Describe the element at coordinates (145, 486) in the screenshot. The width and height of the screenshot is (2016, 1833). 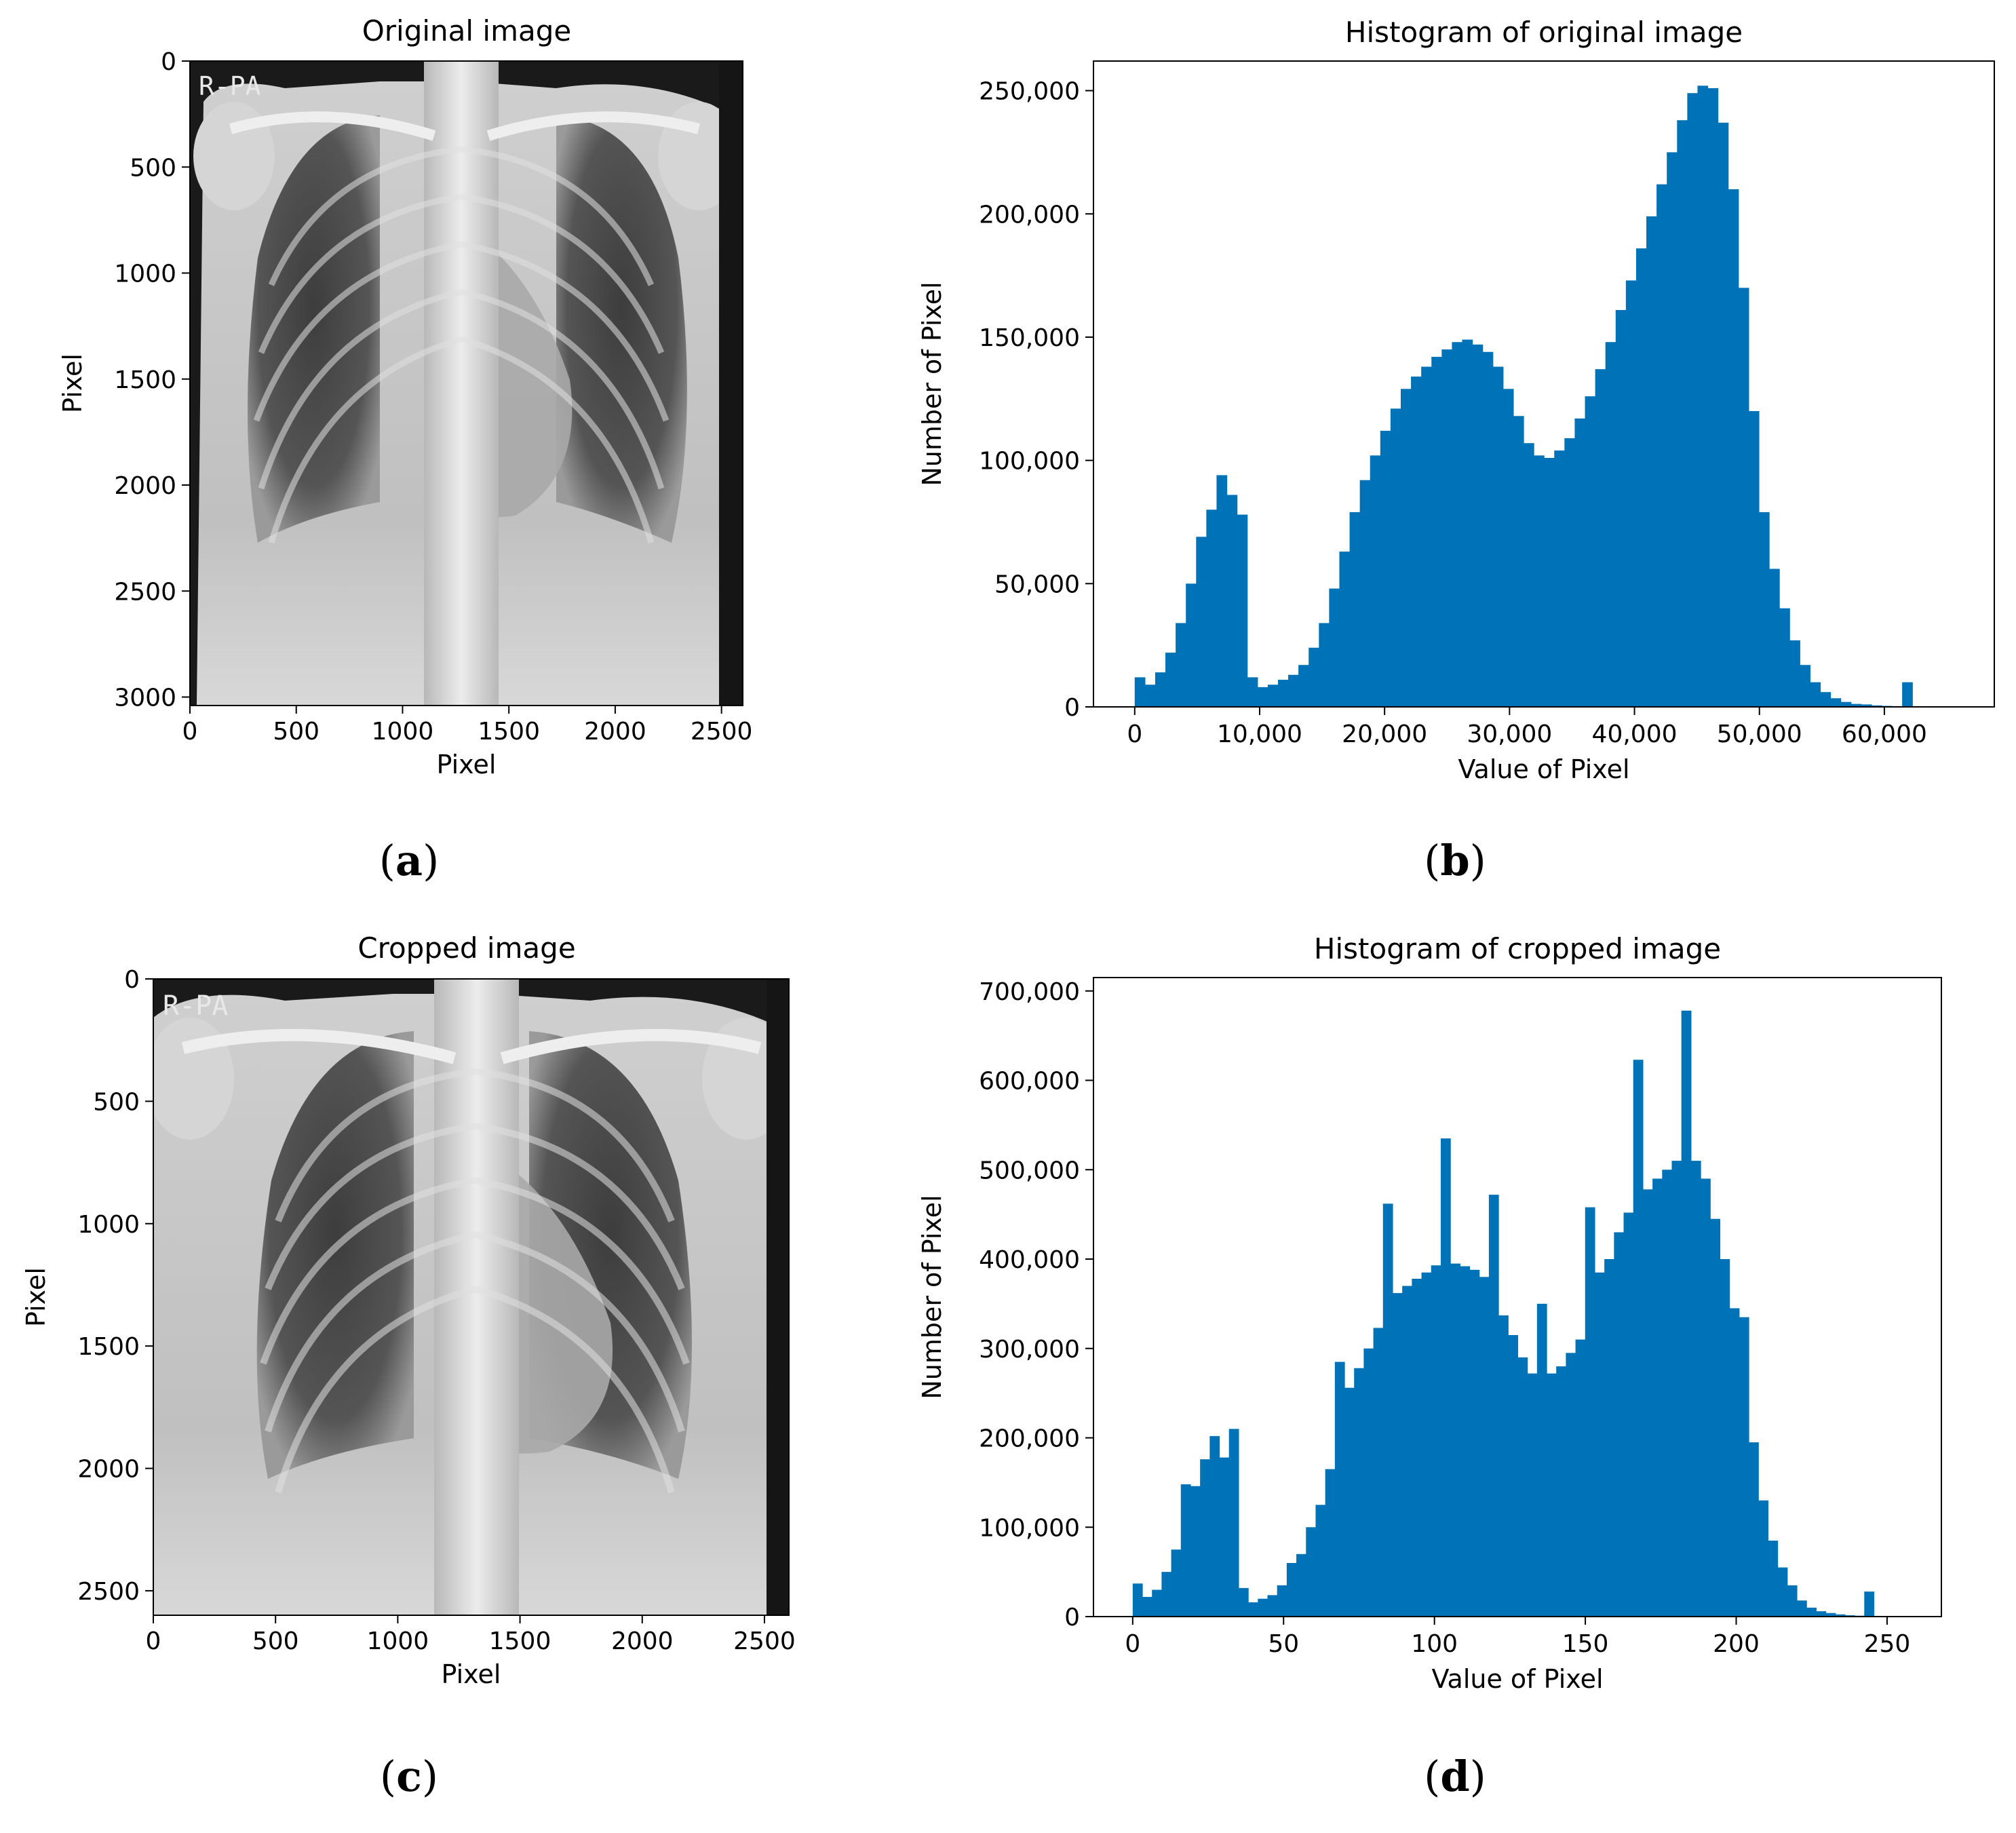
I see `y-tick-label: 2000` at that location.